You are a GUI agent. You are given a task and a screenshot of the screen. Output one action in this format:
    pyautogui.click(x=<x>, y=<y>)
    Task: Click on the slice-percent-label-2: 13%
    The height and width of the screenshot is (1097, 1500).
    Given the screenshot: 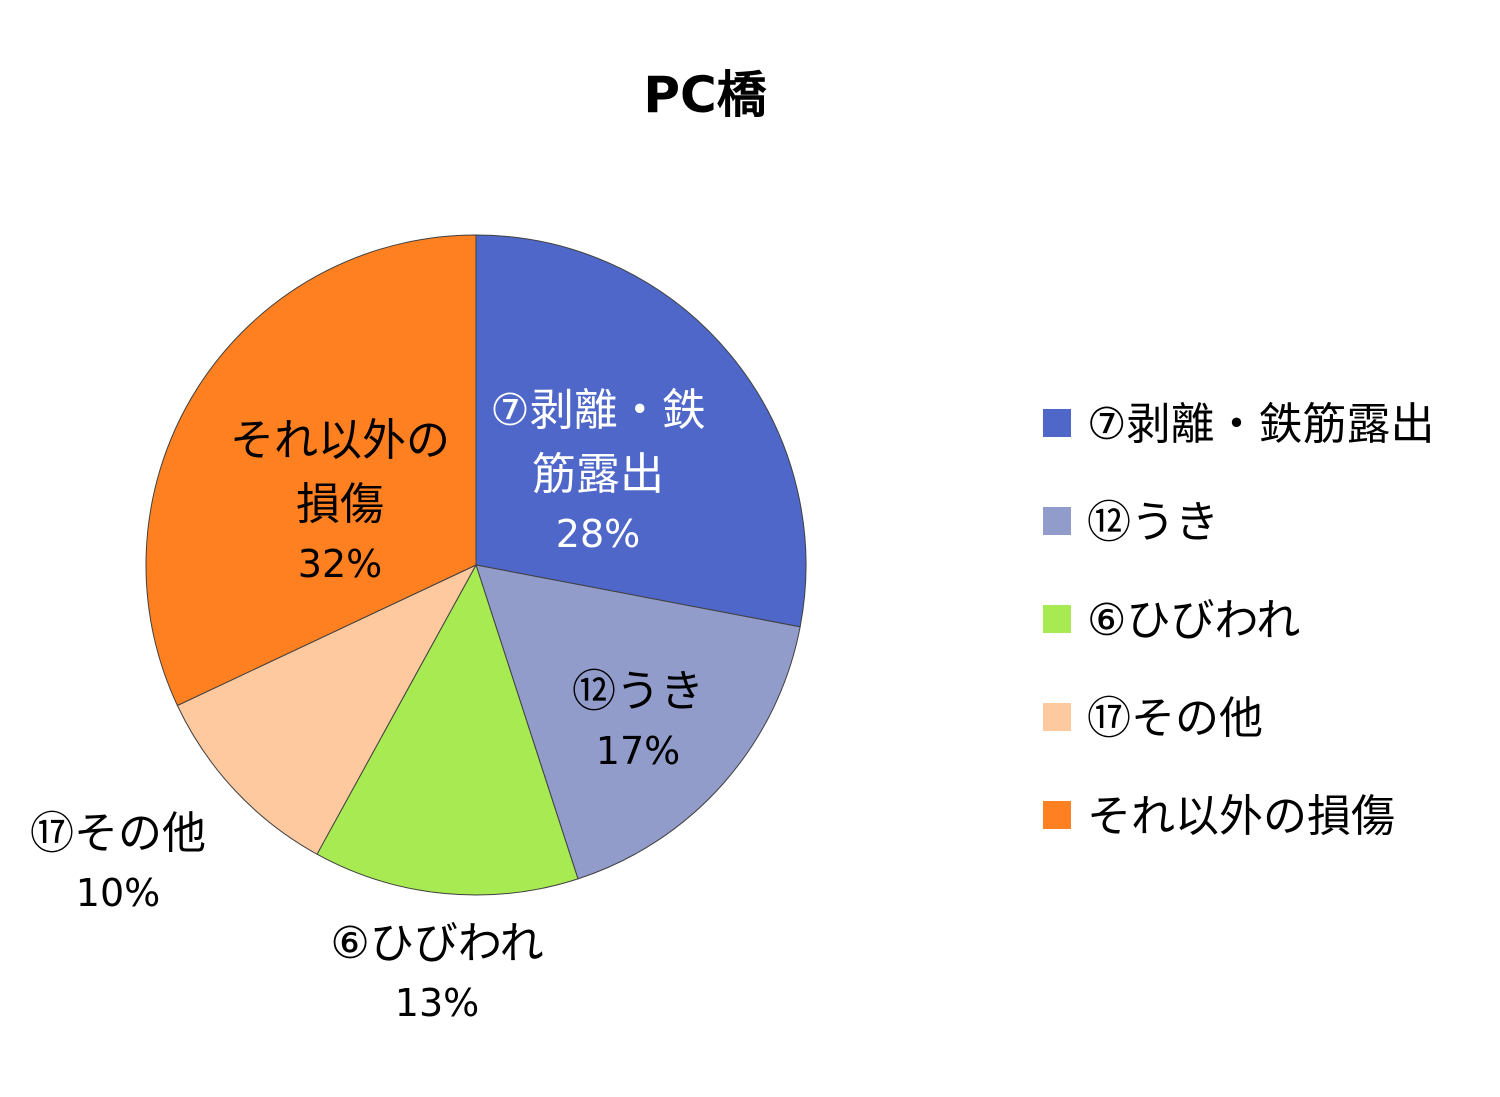 What is the action you would take?
    pyautogui.click(x=437, y=1003)
    